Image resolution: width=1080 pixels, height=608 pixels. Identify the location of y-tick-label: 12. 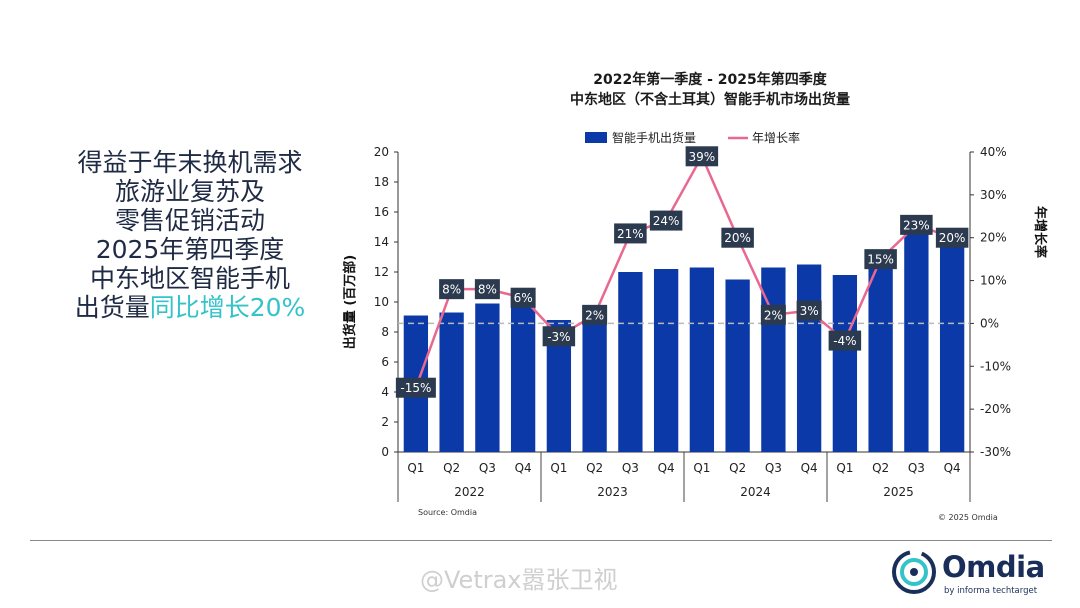
(381, 272).